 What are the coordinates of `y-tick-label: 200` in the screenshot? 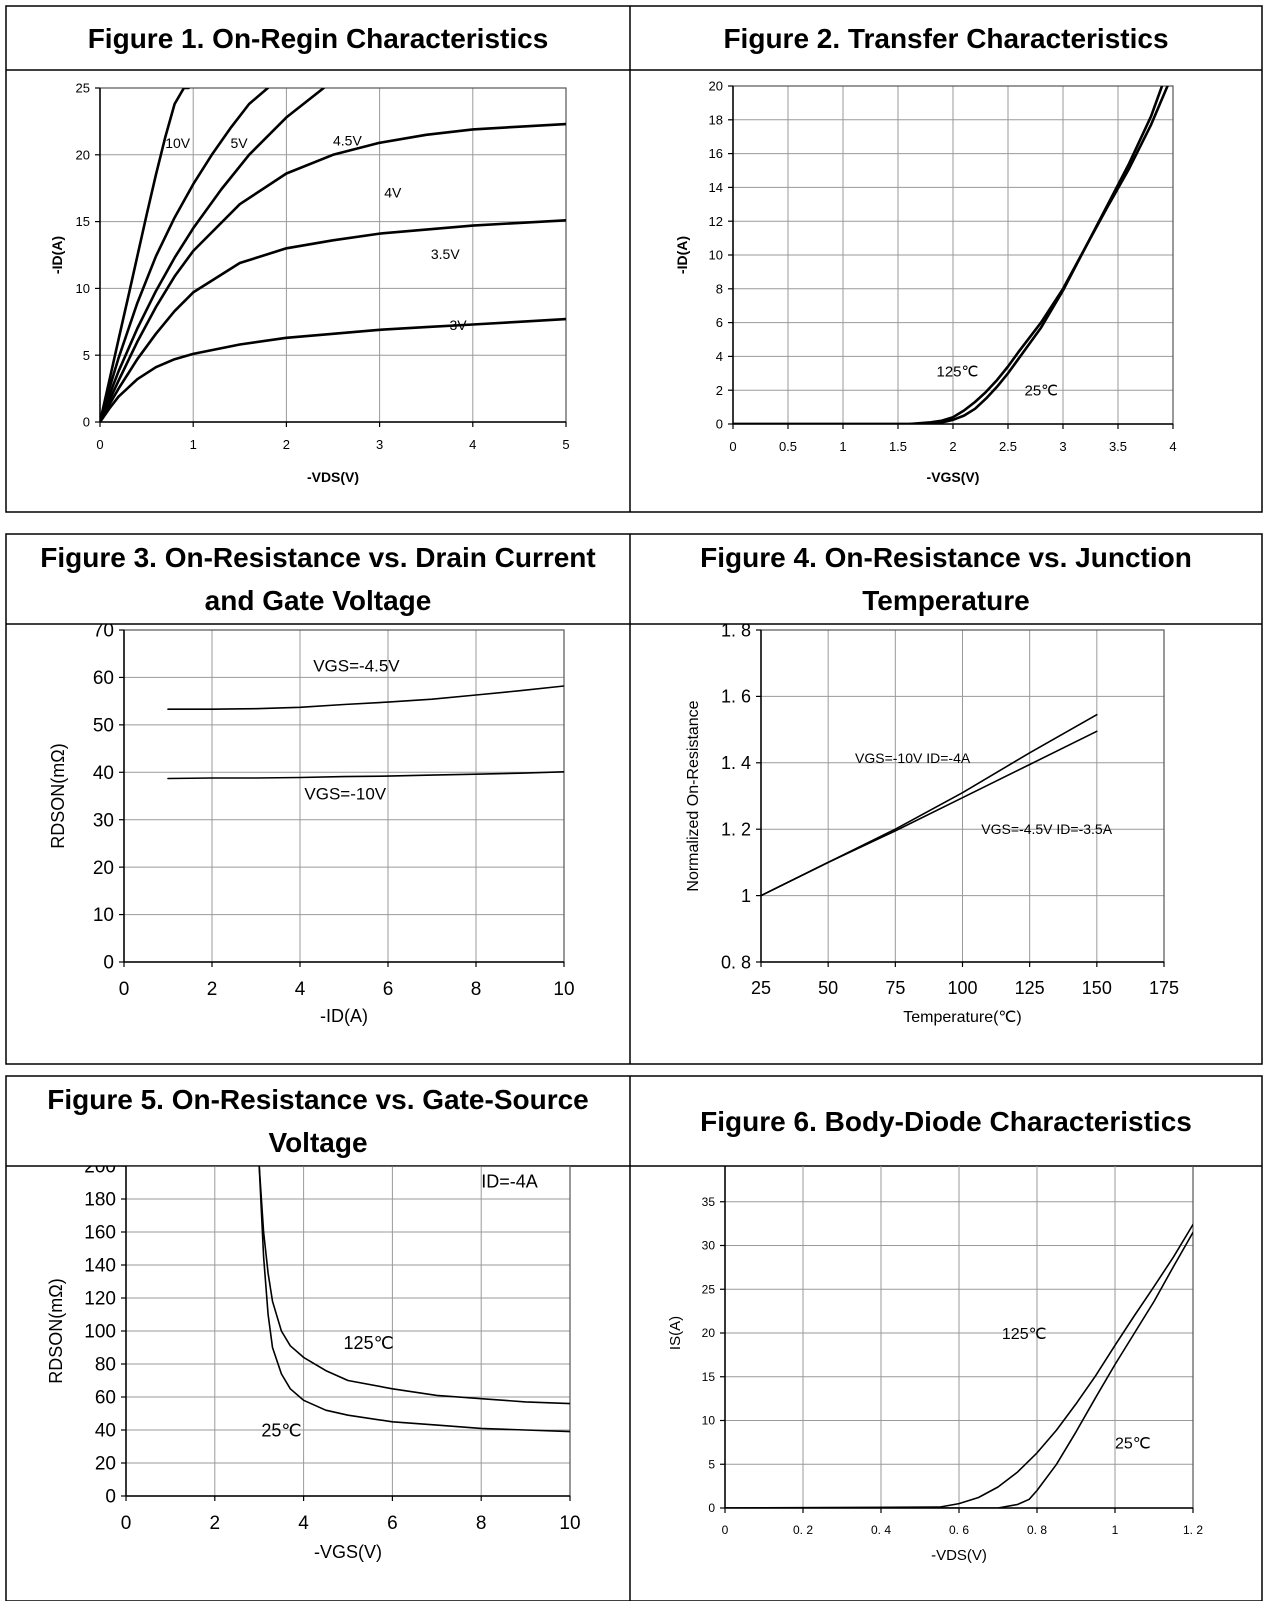 It's located at (100, 1172).